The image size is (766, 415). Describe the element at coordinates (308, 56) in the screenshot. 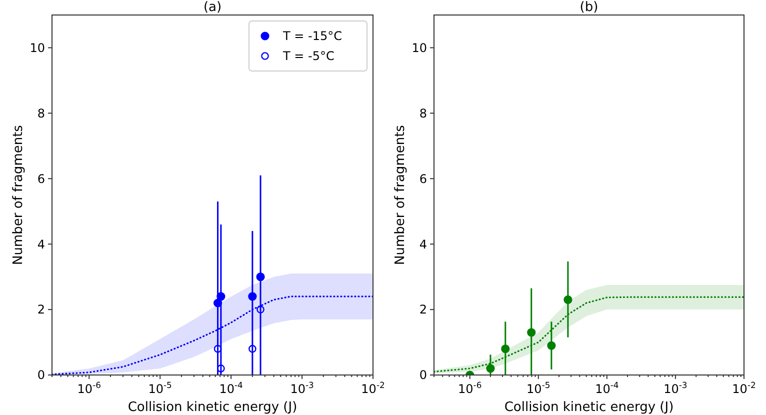

I see `legend-label: T = -5°C` at that location.